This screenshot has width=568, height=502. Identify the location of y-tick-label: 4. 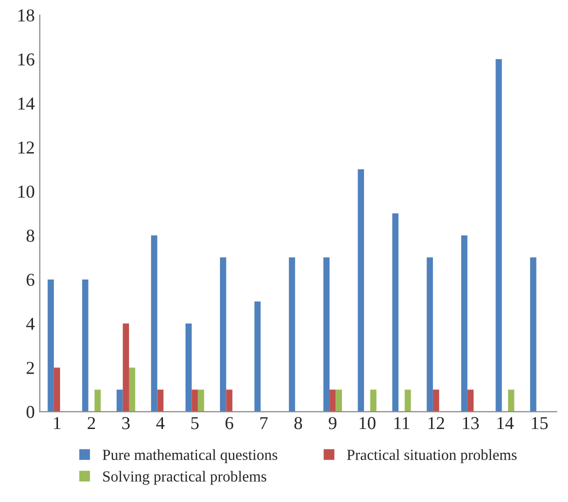
(30, 324).